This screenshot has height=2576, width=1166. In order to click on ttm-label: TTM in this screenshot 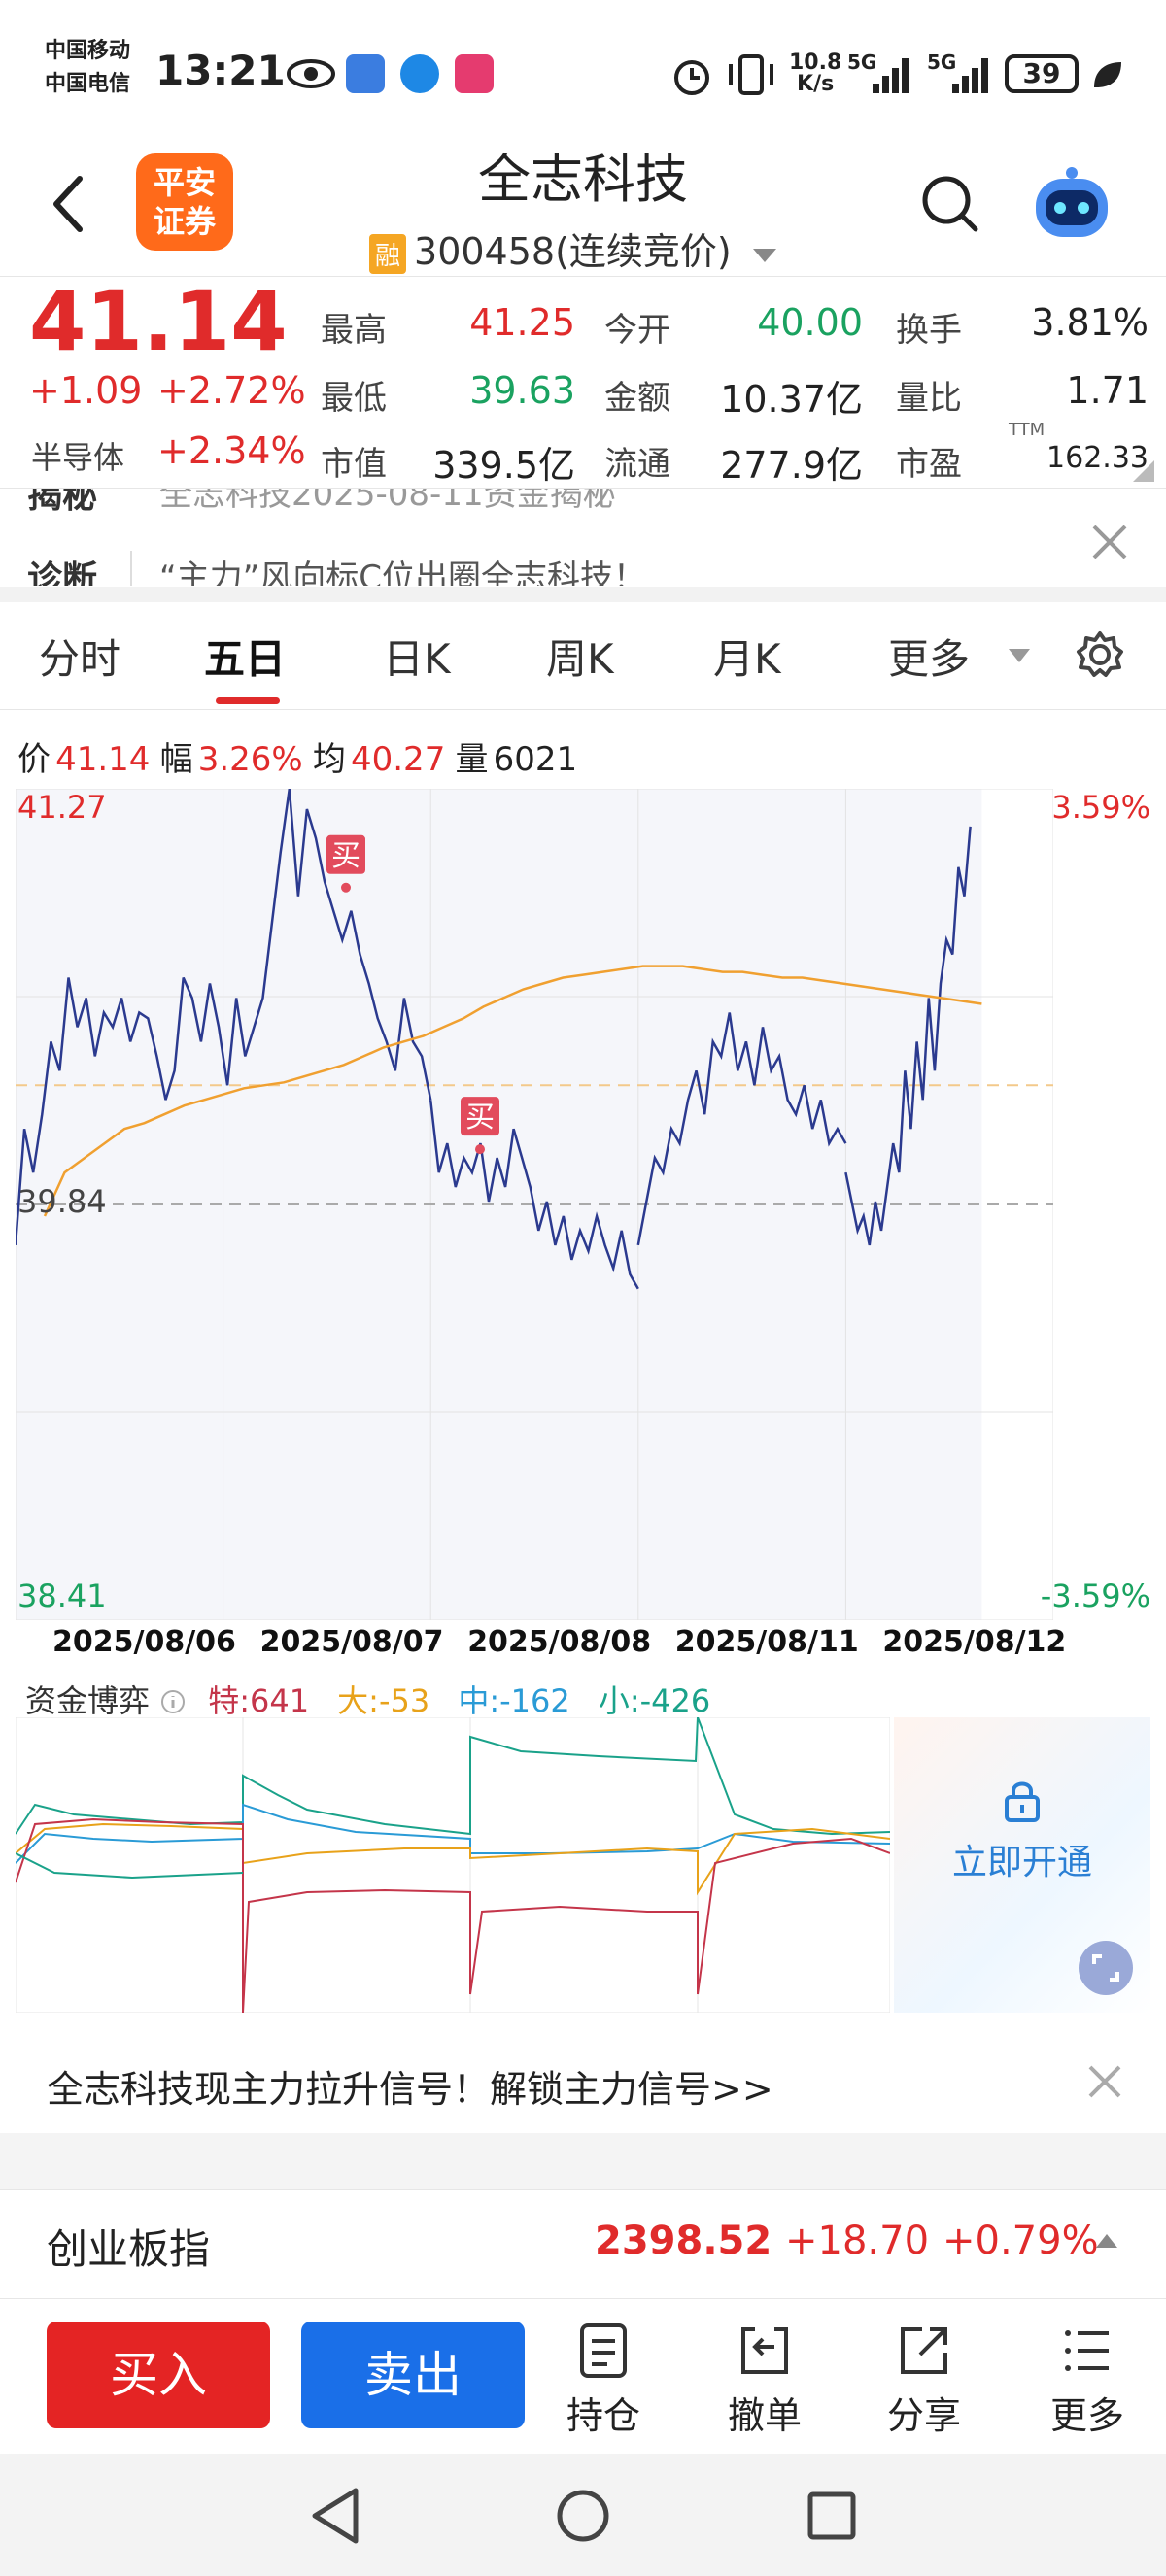, I will do `click(1027, 430)`.